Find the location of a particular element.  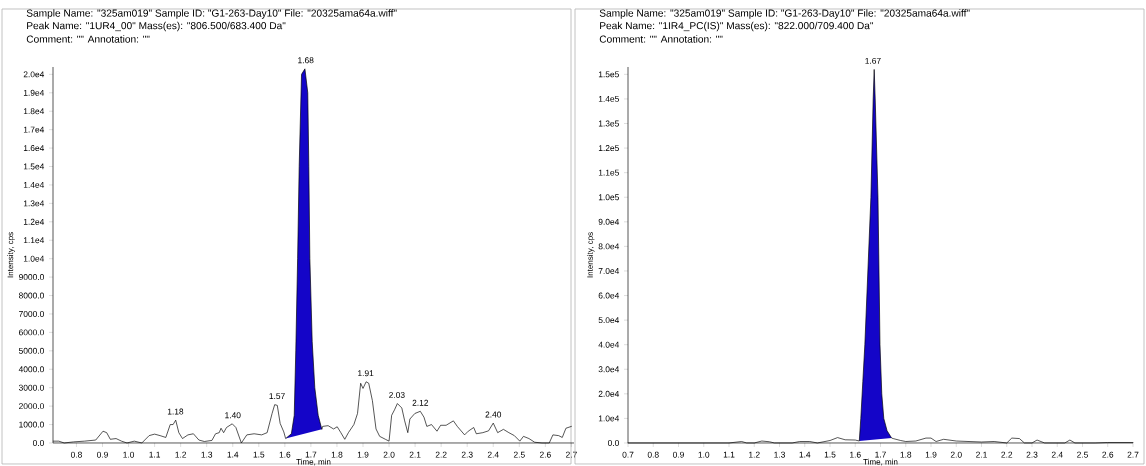

y-tick-label: 3.0e4 is located at coordinates (609, 369).